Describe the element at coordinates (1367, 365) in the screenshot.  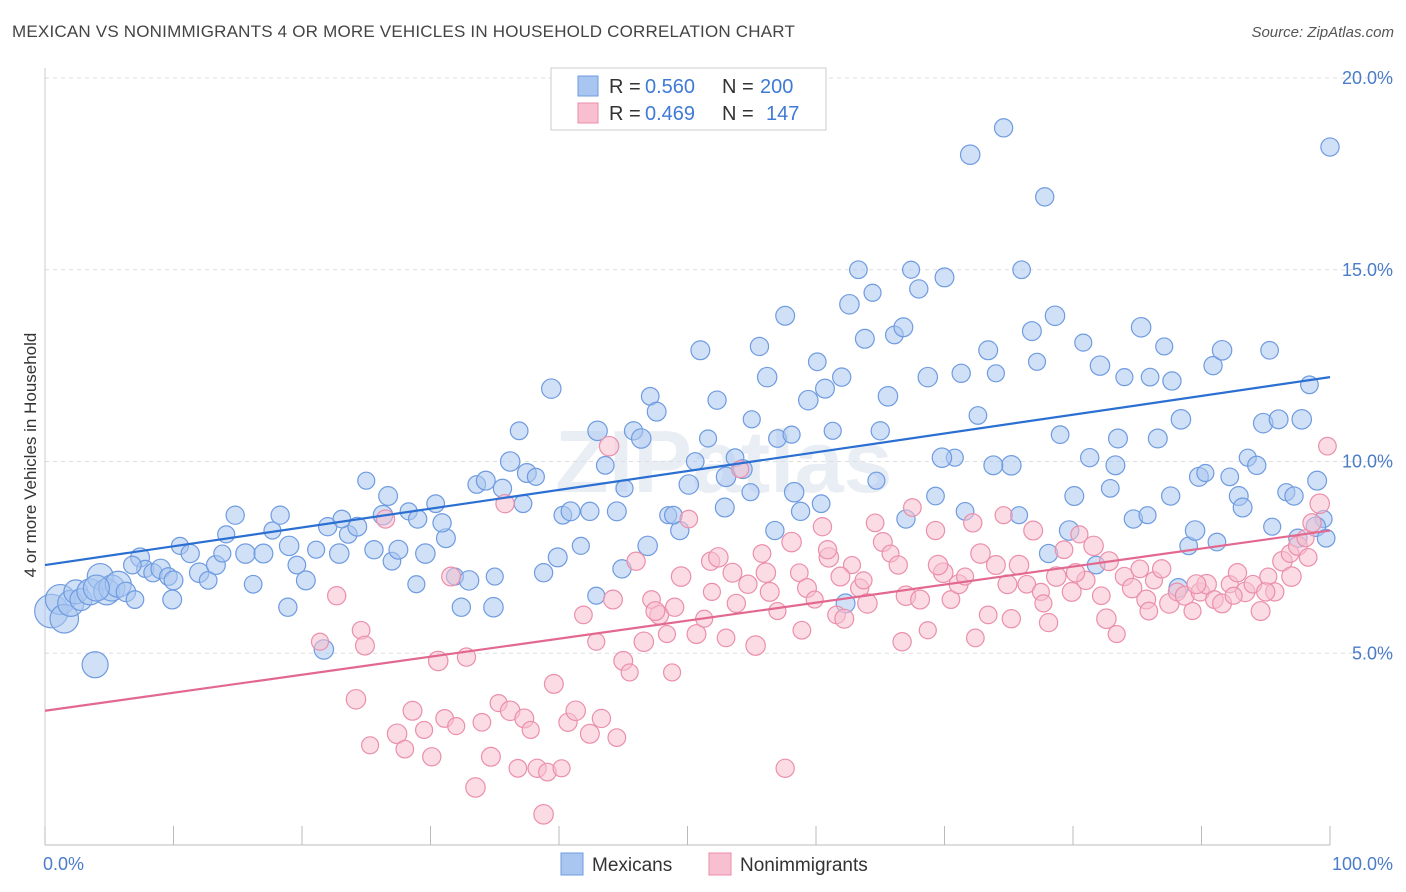
I see `y-tick-labels: 5.0% 10.0% 15.0% 20.0%` at that location.